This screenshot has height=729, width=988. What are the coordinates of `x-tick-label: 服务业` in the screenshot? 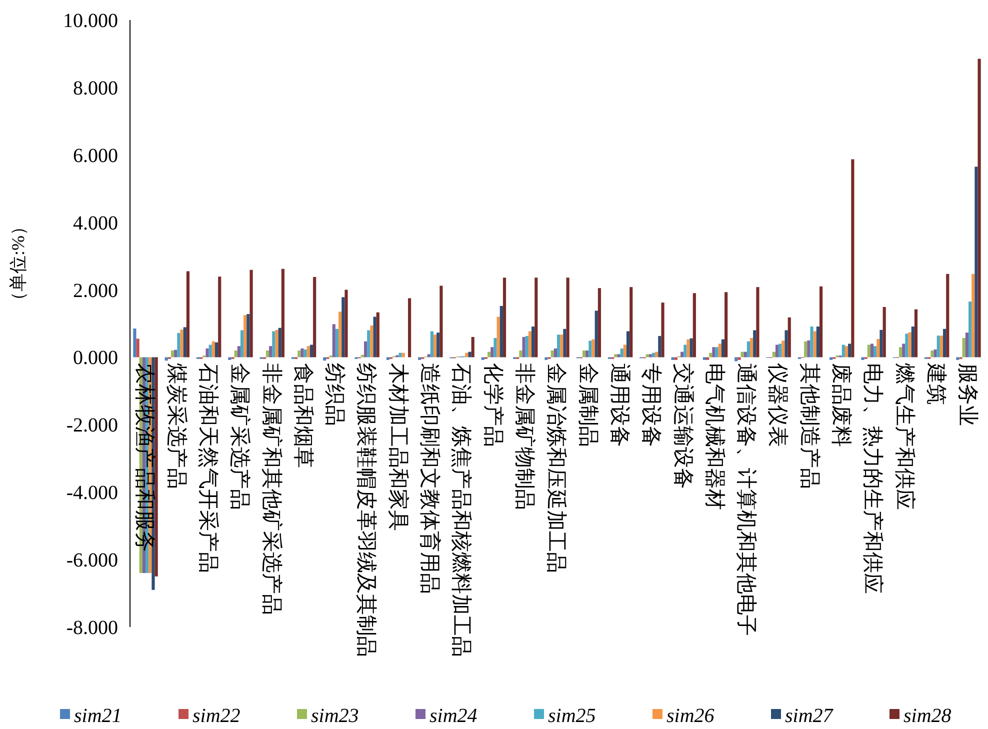 It's located at (968, 394).